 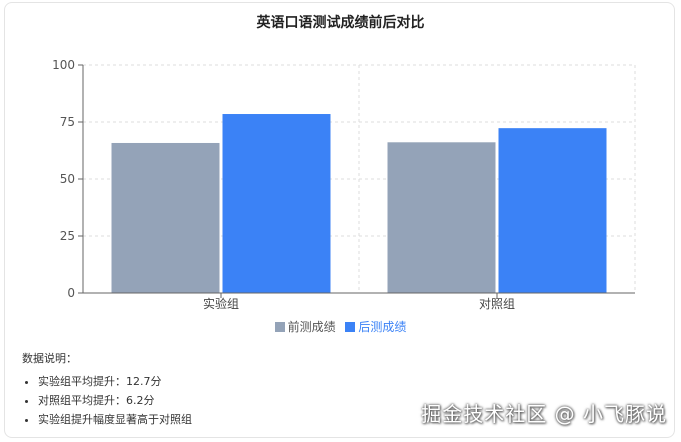 What do you see at coordinates (279, 326) in the screenshot?
I see `legend-swatch-pre` at bounding box center [279, 326].